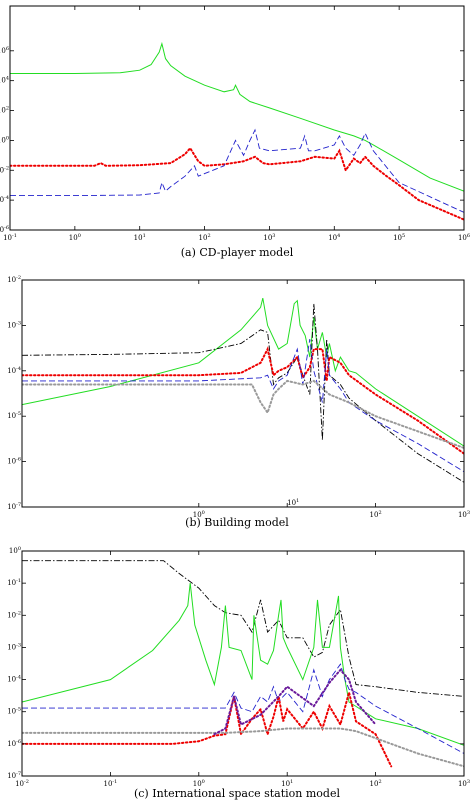 The image size is (474, 805). What do you see at coordinates (237, 793) in the screenshot?
I see `caption: (c) International space station model` at bounding box center [237, 793].